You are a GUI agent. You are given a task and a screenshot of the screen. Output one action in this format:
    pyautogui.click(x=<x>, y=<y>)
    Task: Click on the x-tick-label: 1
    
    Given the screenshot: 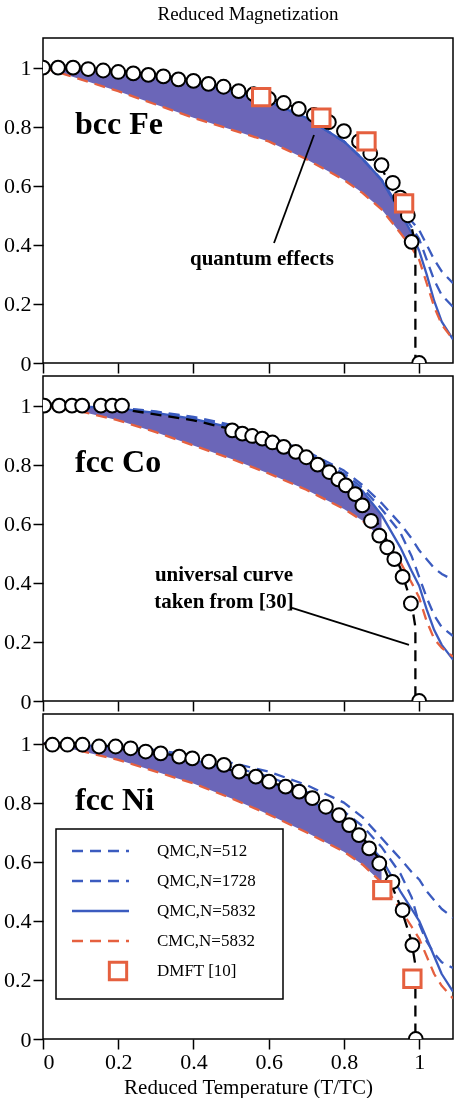 What is the action you would take?
    pyautogui.click(x=420, y=1061)
    